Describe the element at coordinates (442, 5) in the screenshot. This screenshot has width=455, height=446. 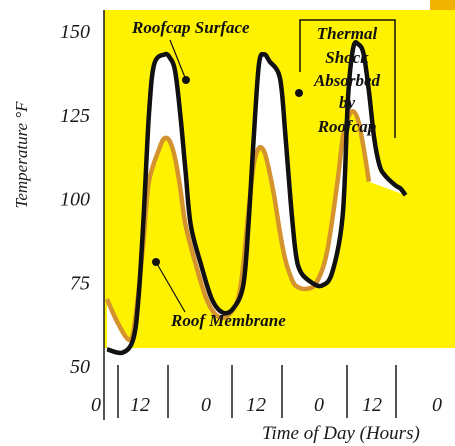
I see `corner-patch` at that location.